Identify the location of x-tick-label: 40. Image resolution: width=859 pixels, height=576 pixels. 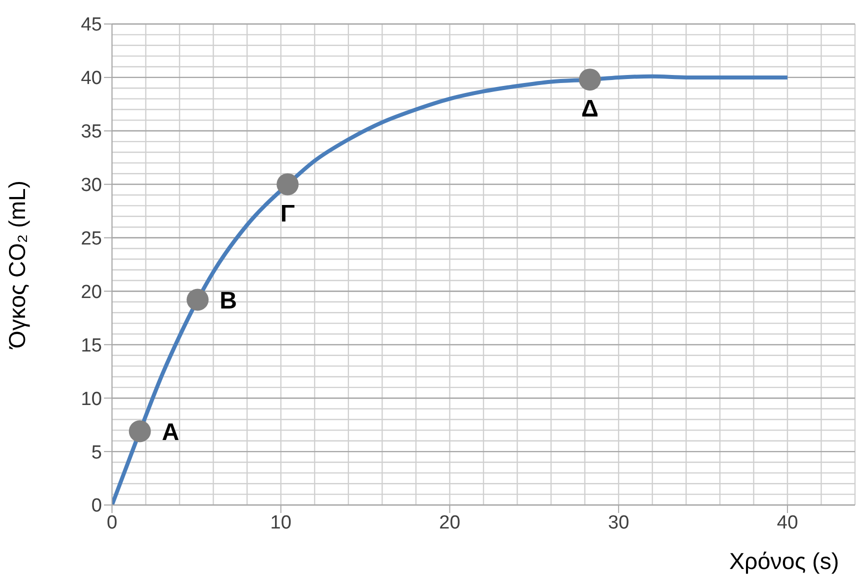
(787, 523).